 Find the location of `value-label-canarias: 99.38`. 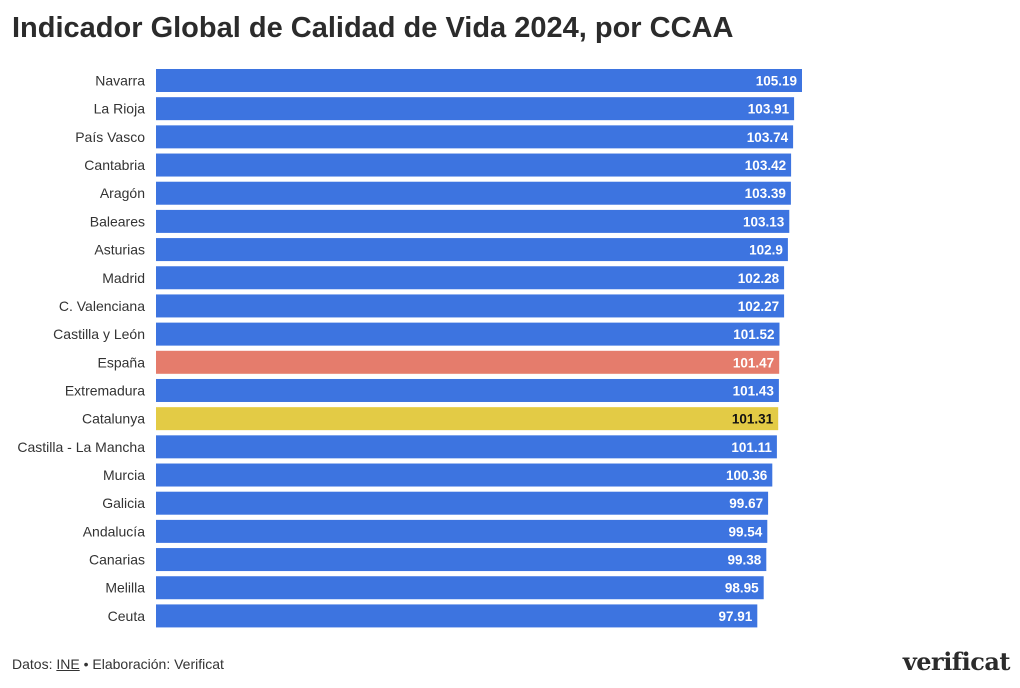

value-label-canarias: 99.38 is located at coordinates (745, 560).